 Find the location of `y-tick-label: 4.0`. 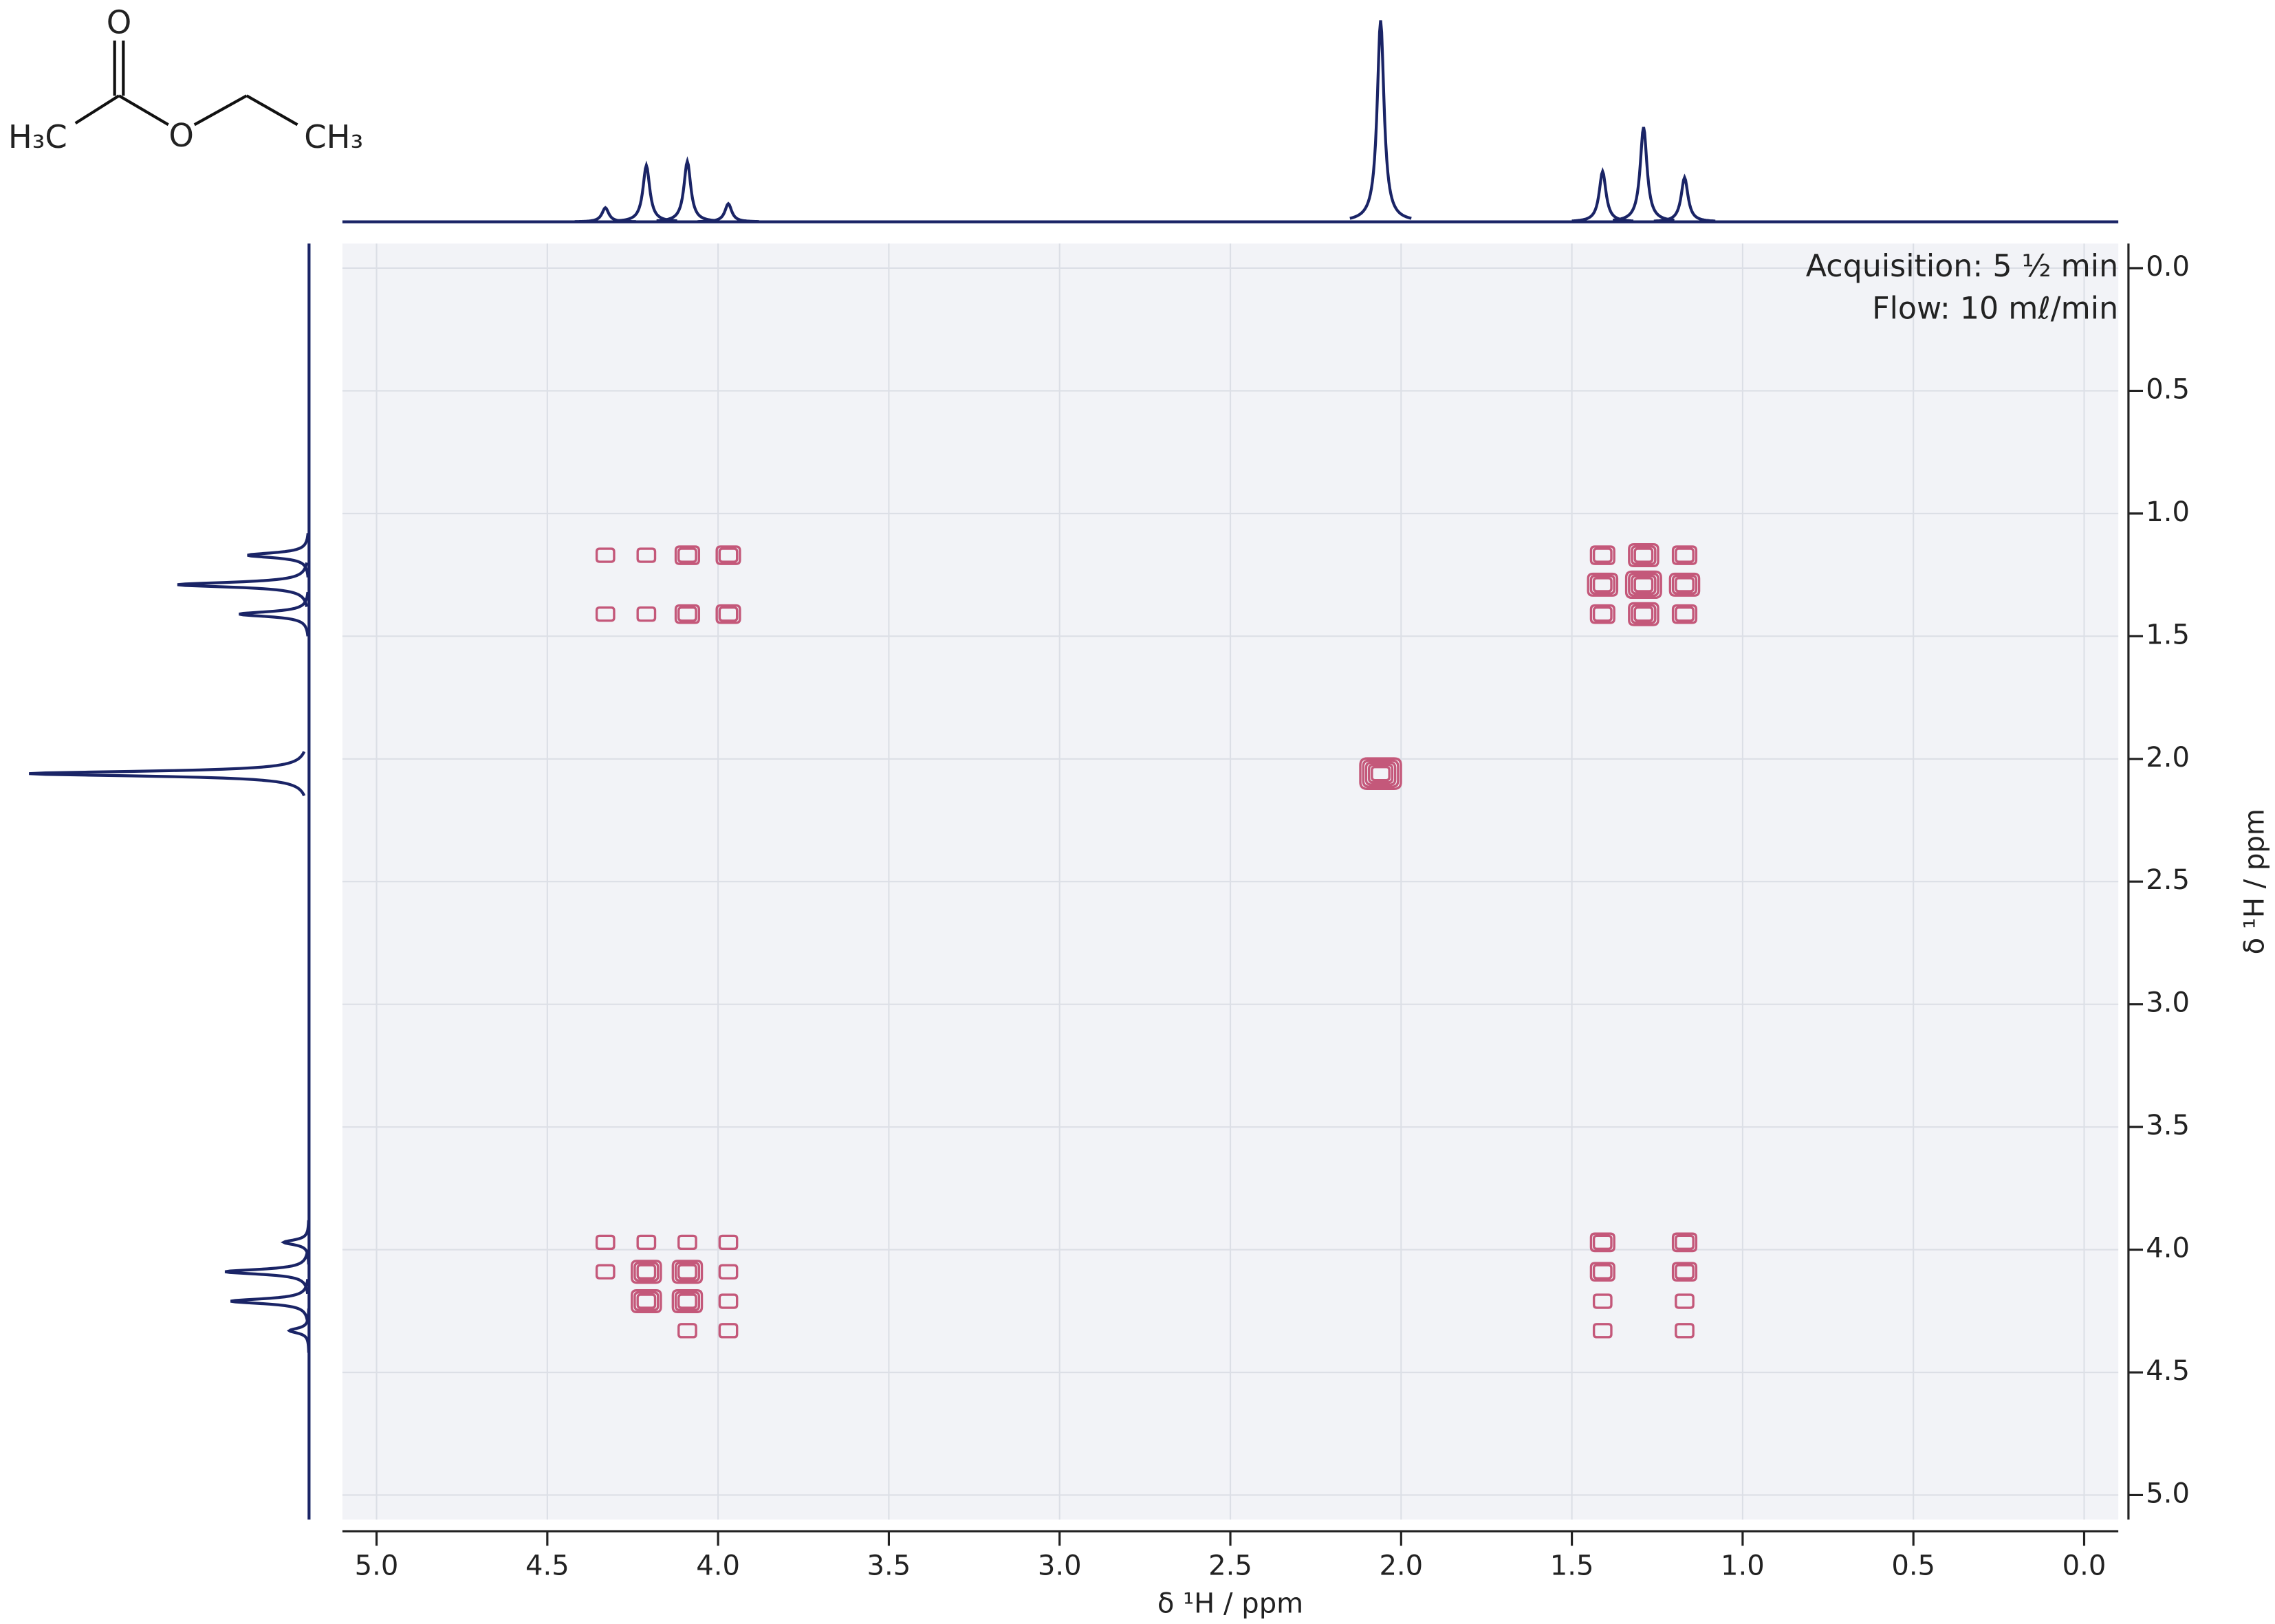

y-tick-label: 4.0 is located at coordinates (2168, 1248).